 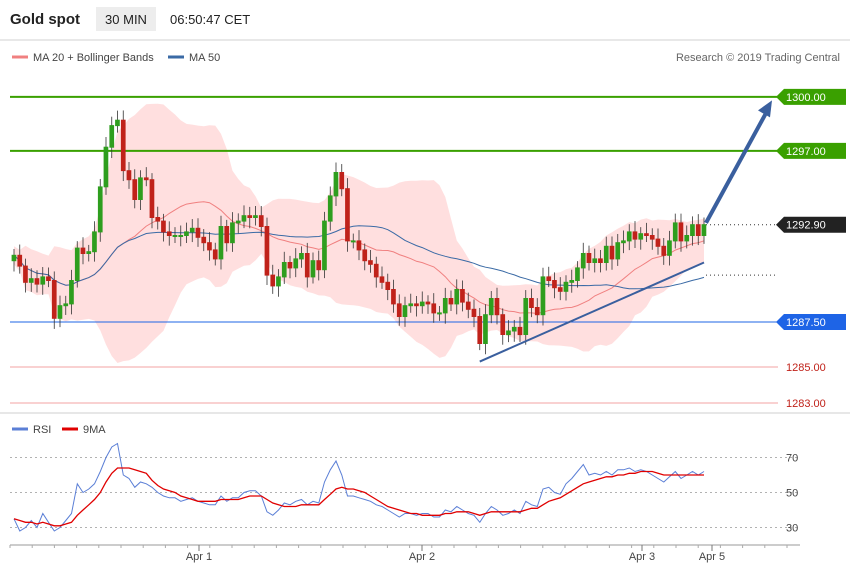 I want to click on projection-arrow-shaft, so click(x=737, y=166).